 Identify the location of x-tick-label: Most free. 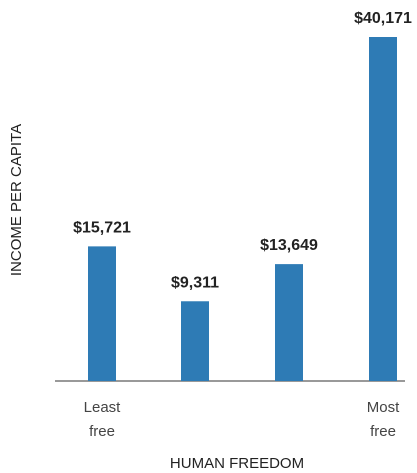
(383, 419).